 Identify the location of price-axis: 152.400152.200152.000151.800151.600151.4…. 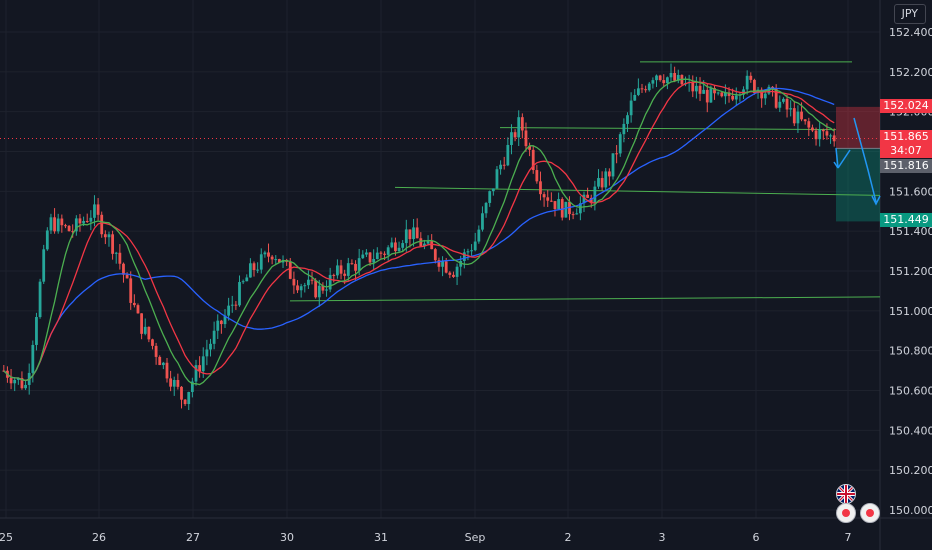
(910, 271).